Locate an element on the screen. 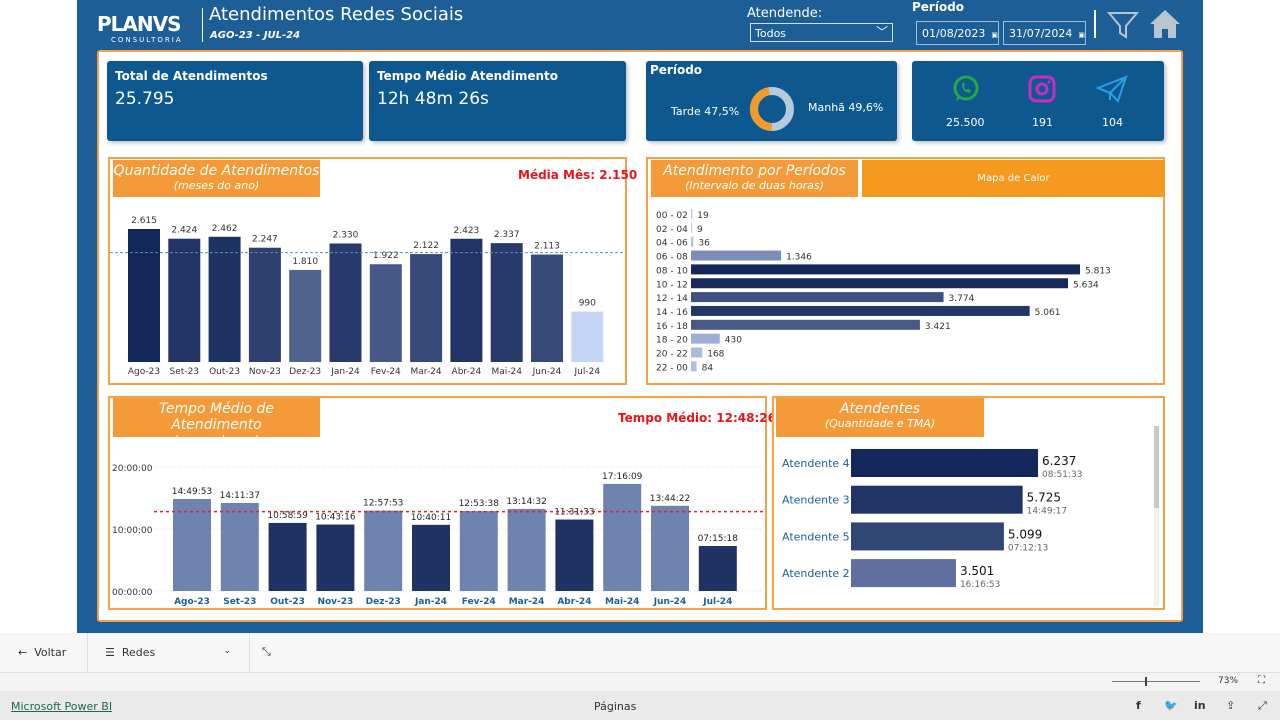 The height and width of the screenshot is (720, 1280). filter-icon is located at coordinates (1123, 25).